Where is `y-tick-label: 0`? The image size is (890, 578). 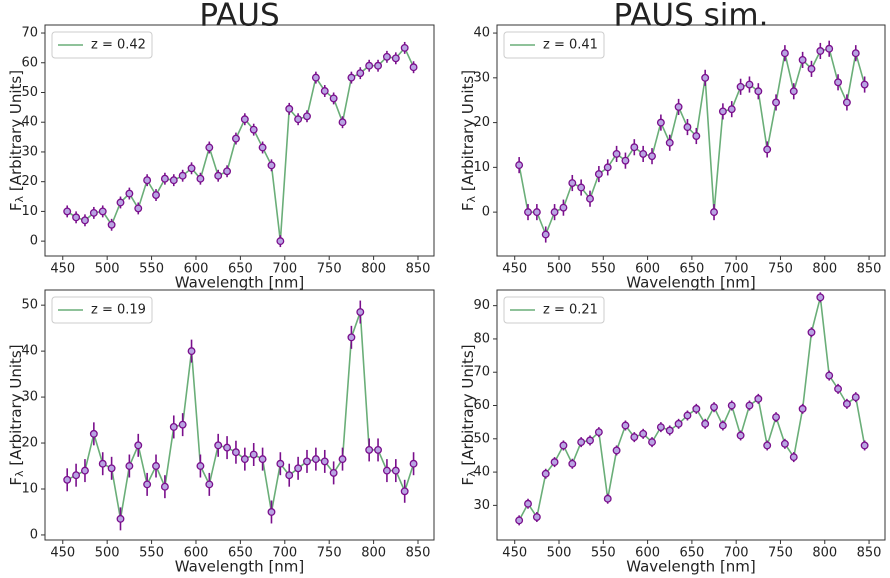
y-tick-label: 0 is located at coordinates (34, 534).